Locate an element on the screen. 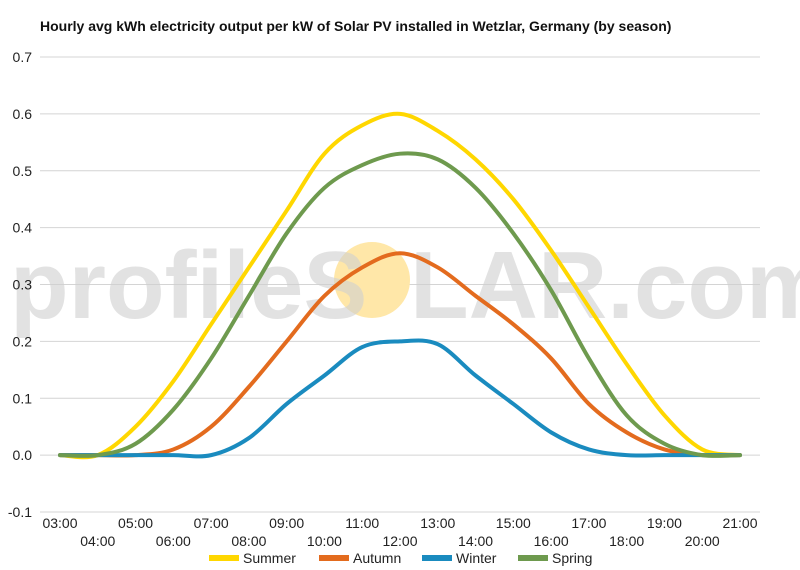  y-tick-label: 0.1 is located at coordinates (23, 398).